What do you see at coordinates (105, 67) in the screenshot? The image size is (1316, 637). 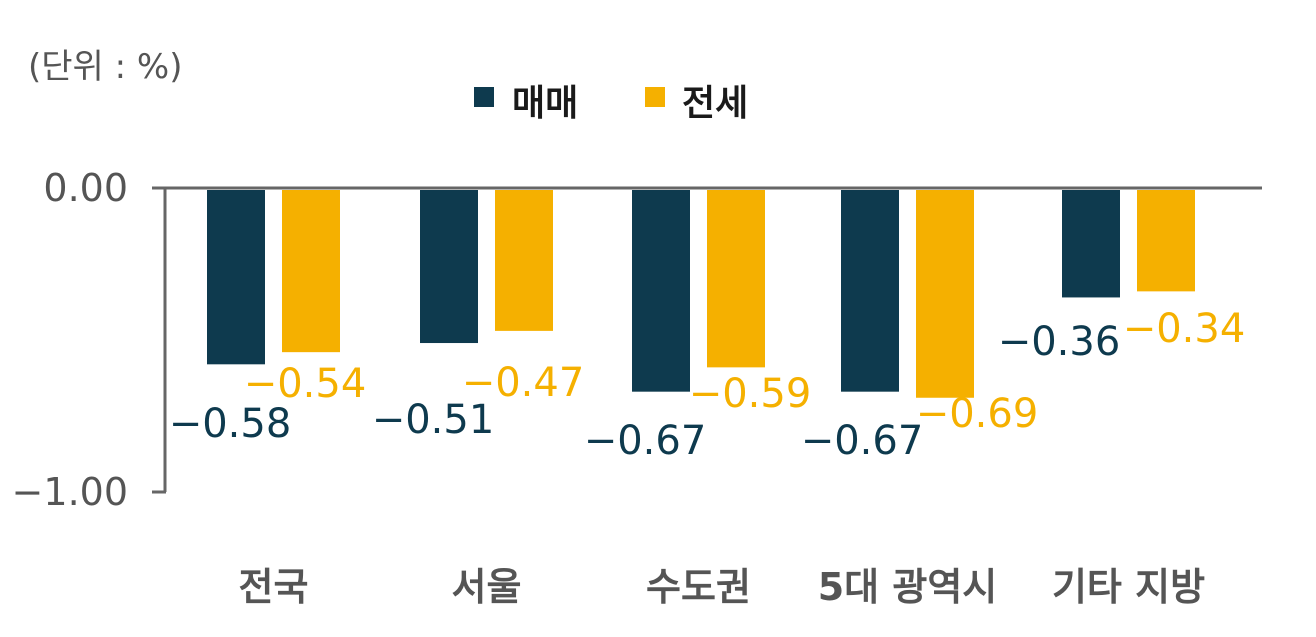 I see `unit-label: (단위 : %)` at bounding box center [105, 67].